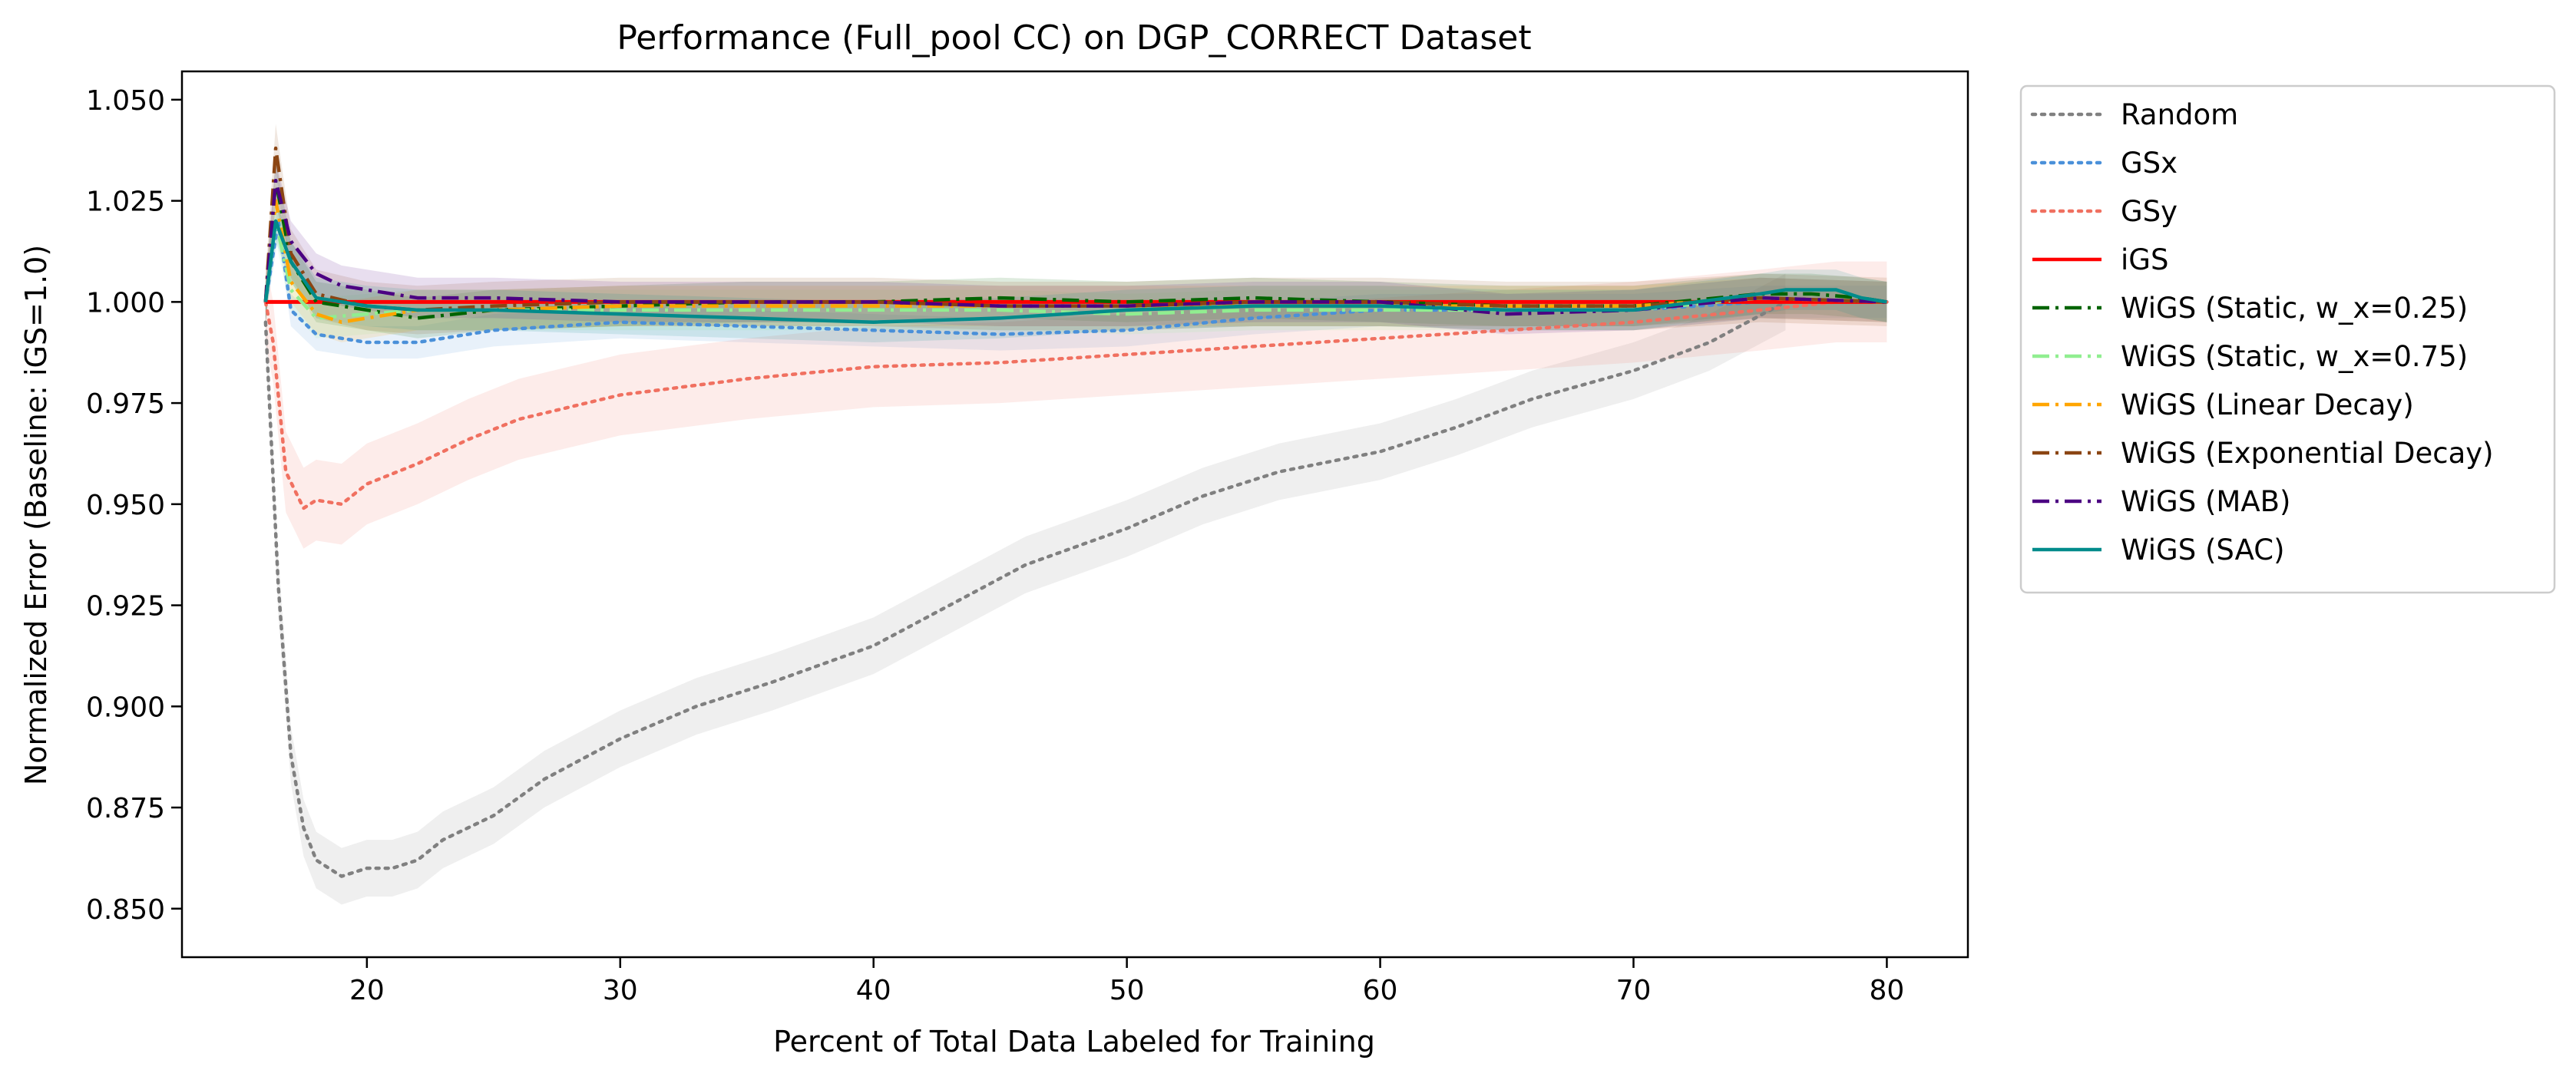  Describe the element at coordinates (125, 708) in the screenshot. I see `y-tick-label: 0.900` at that location.